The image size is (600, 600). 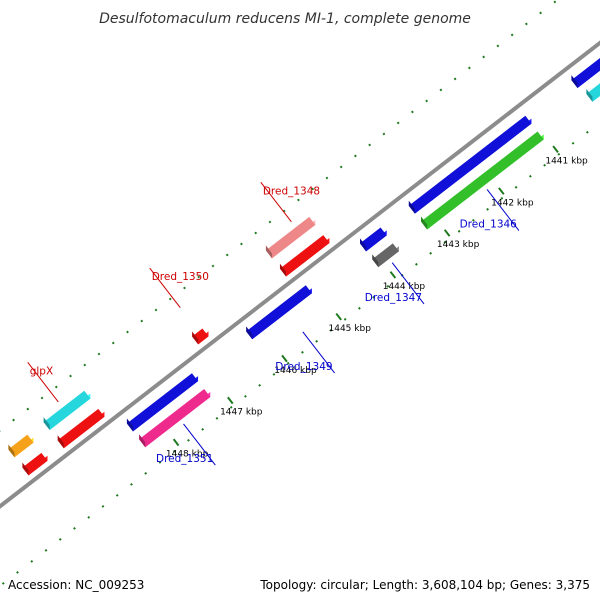 I want to click on blue-cds-top, so click(x=585, y=72).